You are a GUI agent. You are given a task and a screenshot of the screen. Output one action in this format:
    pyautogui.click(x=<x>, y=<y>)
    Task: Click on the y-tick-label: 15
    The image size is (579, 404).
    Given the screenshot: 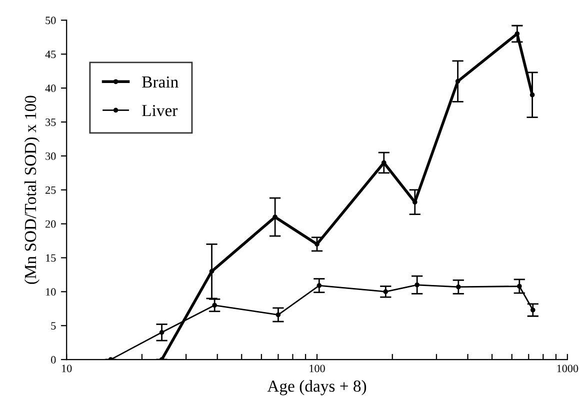 What is the action you would take?
    pyautogui.click(x=51, y=258)
    